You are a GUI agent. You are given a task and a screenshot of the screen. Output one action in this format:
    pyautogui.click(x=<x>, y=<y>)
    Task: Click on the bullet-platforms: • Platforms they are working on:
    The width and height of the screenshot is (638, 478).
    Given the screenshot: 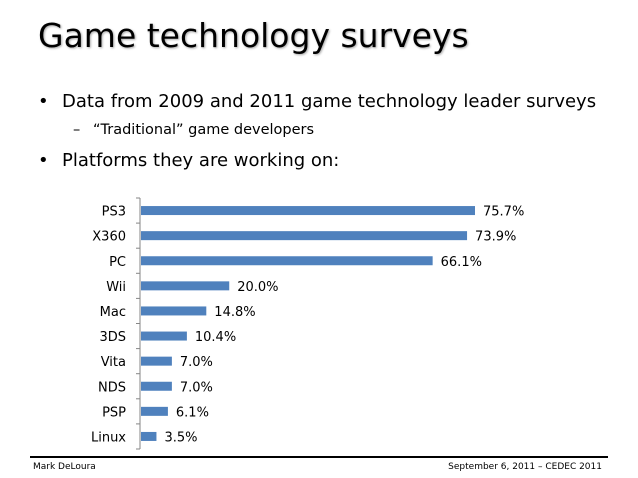 What is the action you would take?
    pyautogui.click(x=188, y=161)
    